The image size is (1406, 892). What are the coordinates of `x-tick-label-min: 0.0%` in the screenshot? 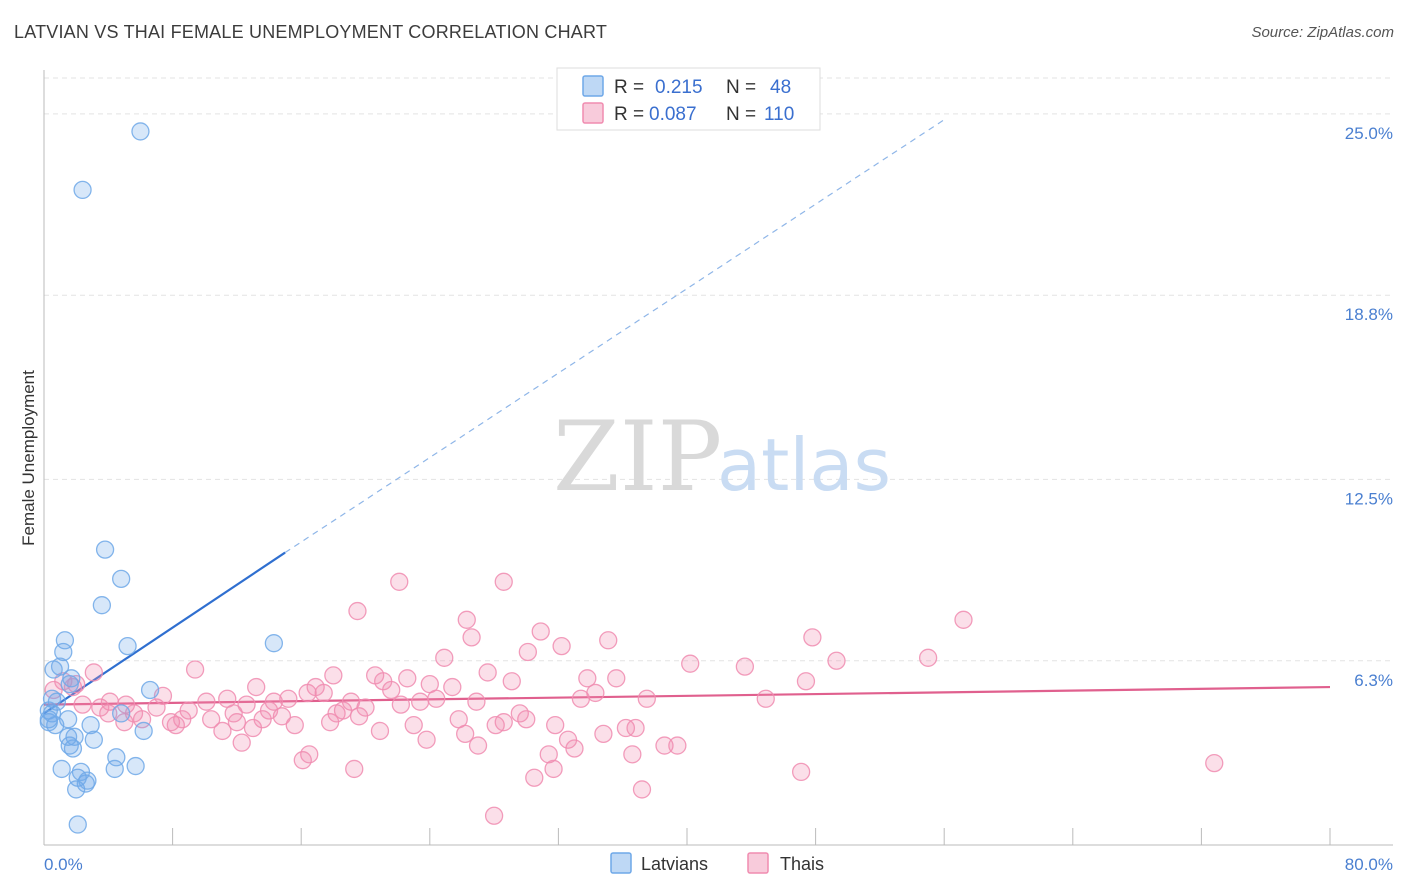 It's located at (63, 864).